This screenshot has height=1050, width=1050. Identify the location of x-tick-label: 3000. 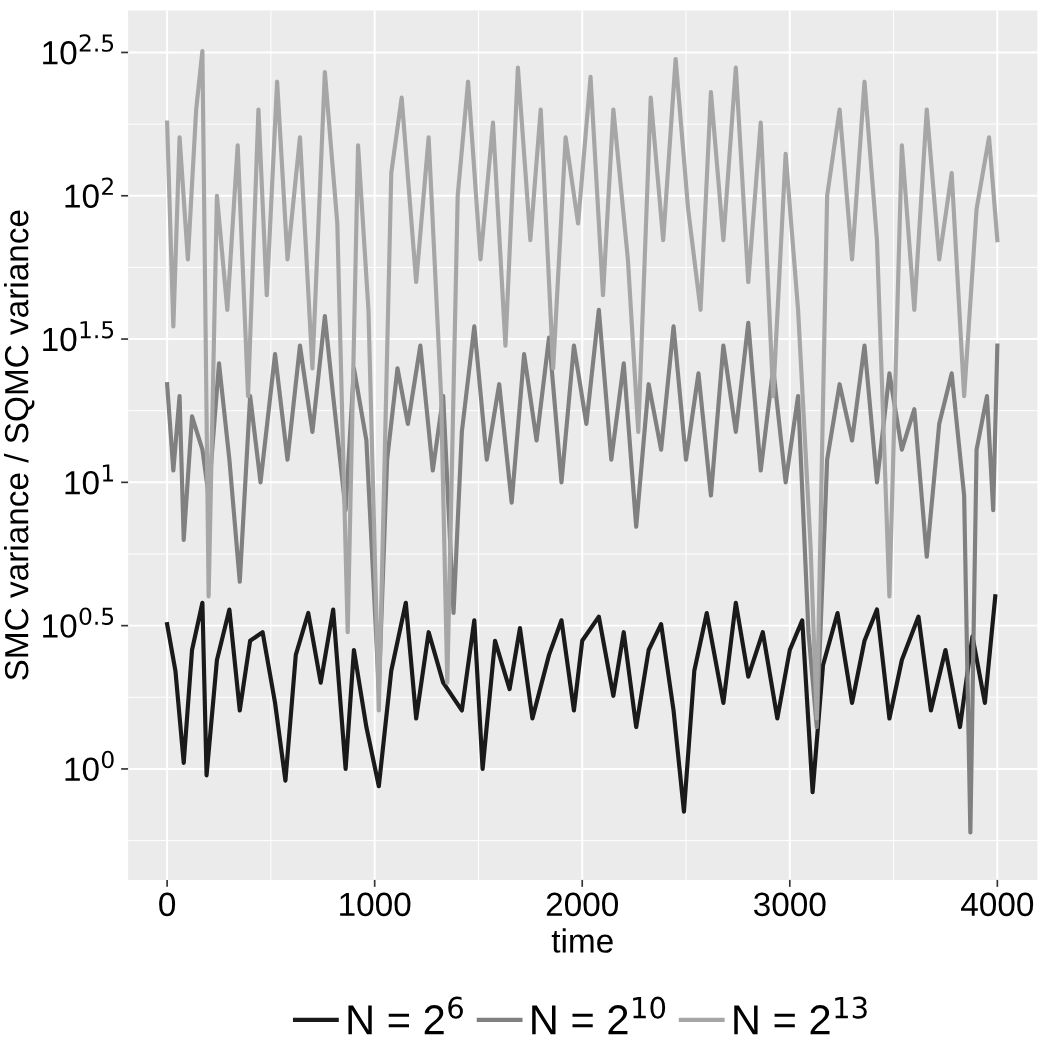
(789, 904).